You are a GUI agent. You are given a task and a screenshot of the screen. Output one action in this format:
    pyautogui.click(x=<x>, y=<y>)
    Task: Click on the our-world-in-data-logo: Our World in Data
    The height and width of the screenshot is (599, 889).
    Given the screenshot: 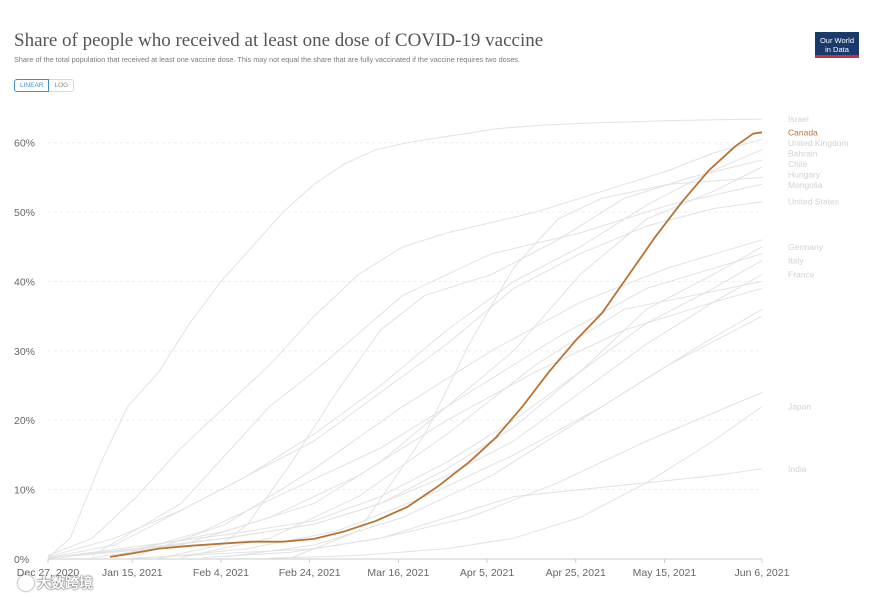 What is the action you would take?
    pyautogui.click(x=837, y=45)
    